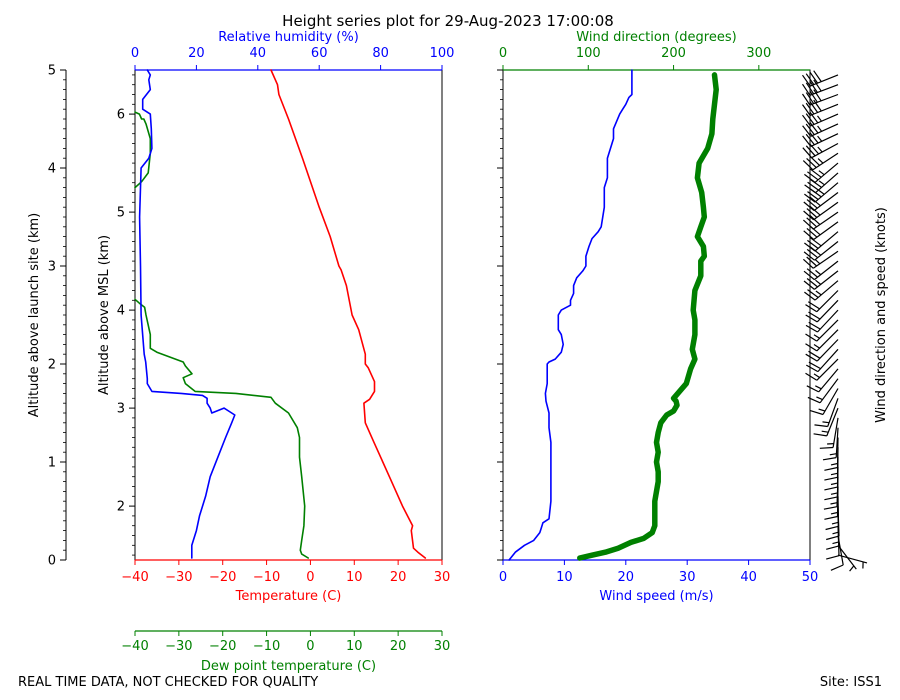  I want to click on alt-site-tick-label: 2, so click(52, 365).